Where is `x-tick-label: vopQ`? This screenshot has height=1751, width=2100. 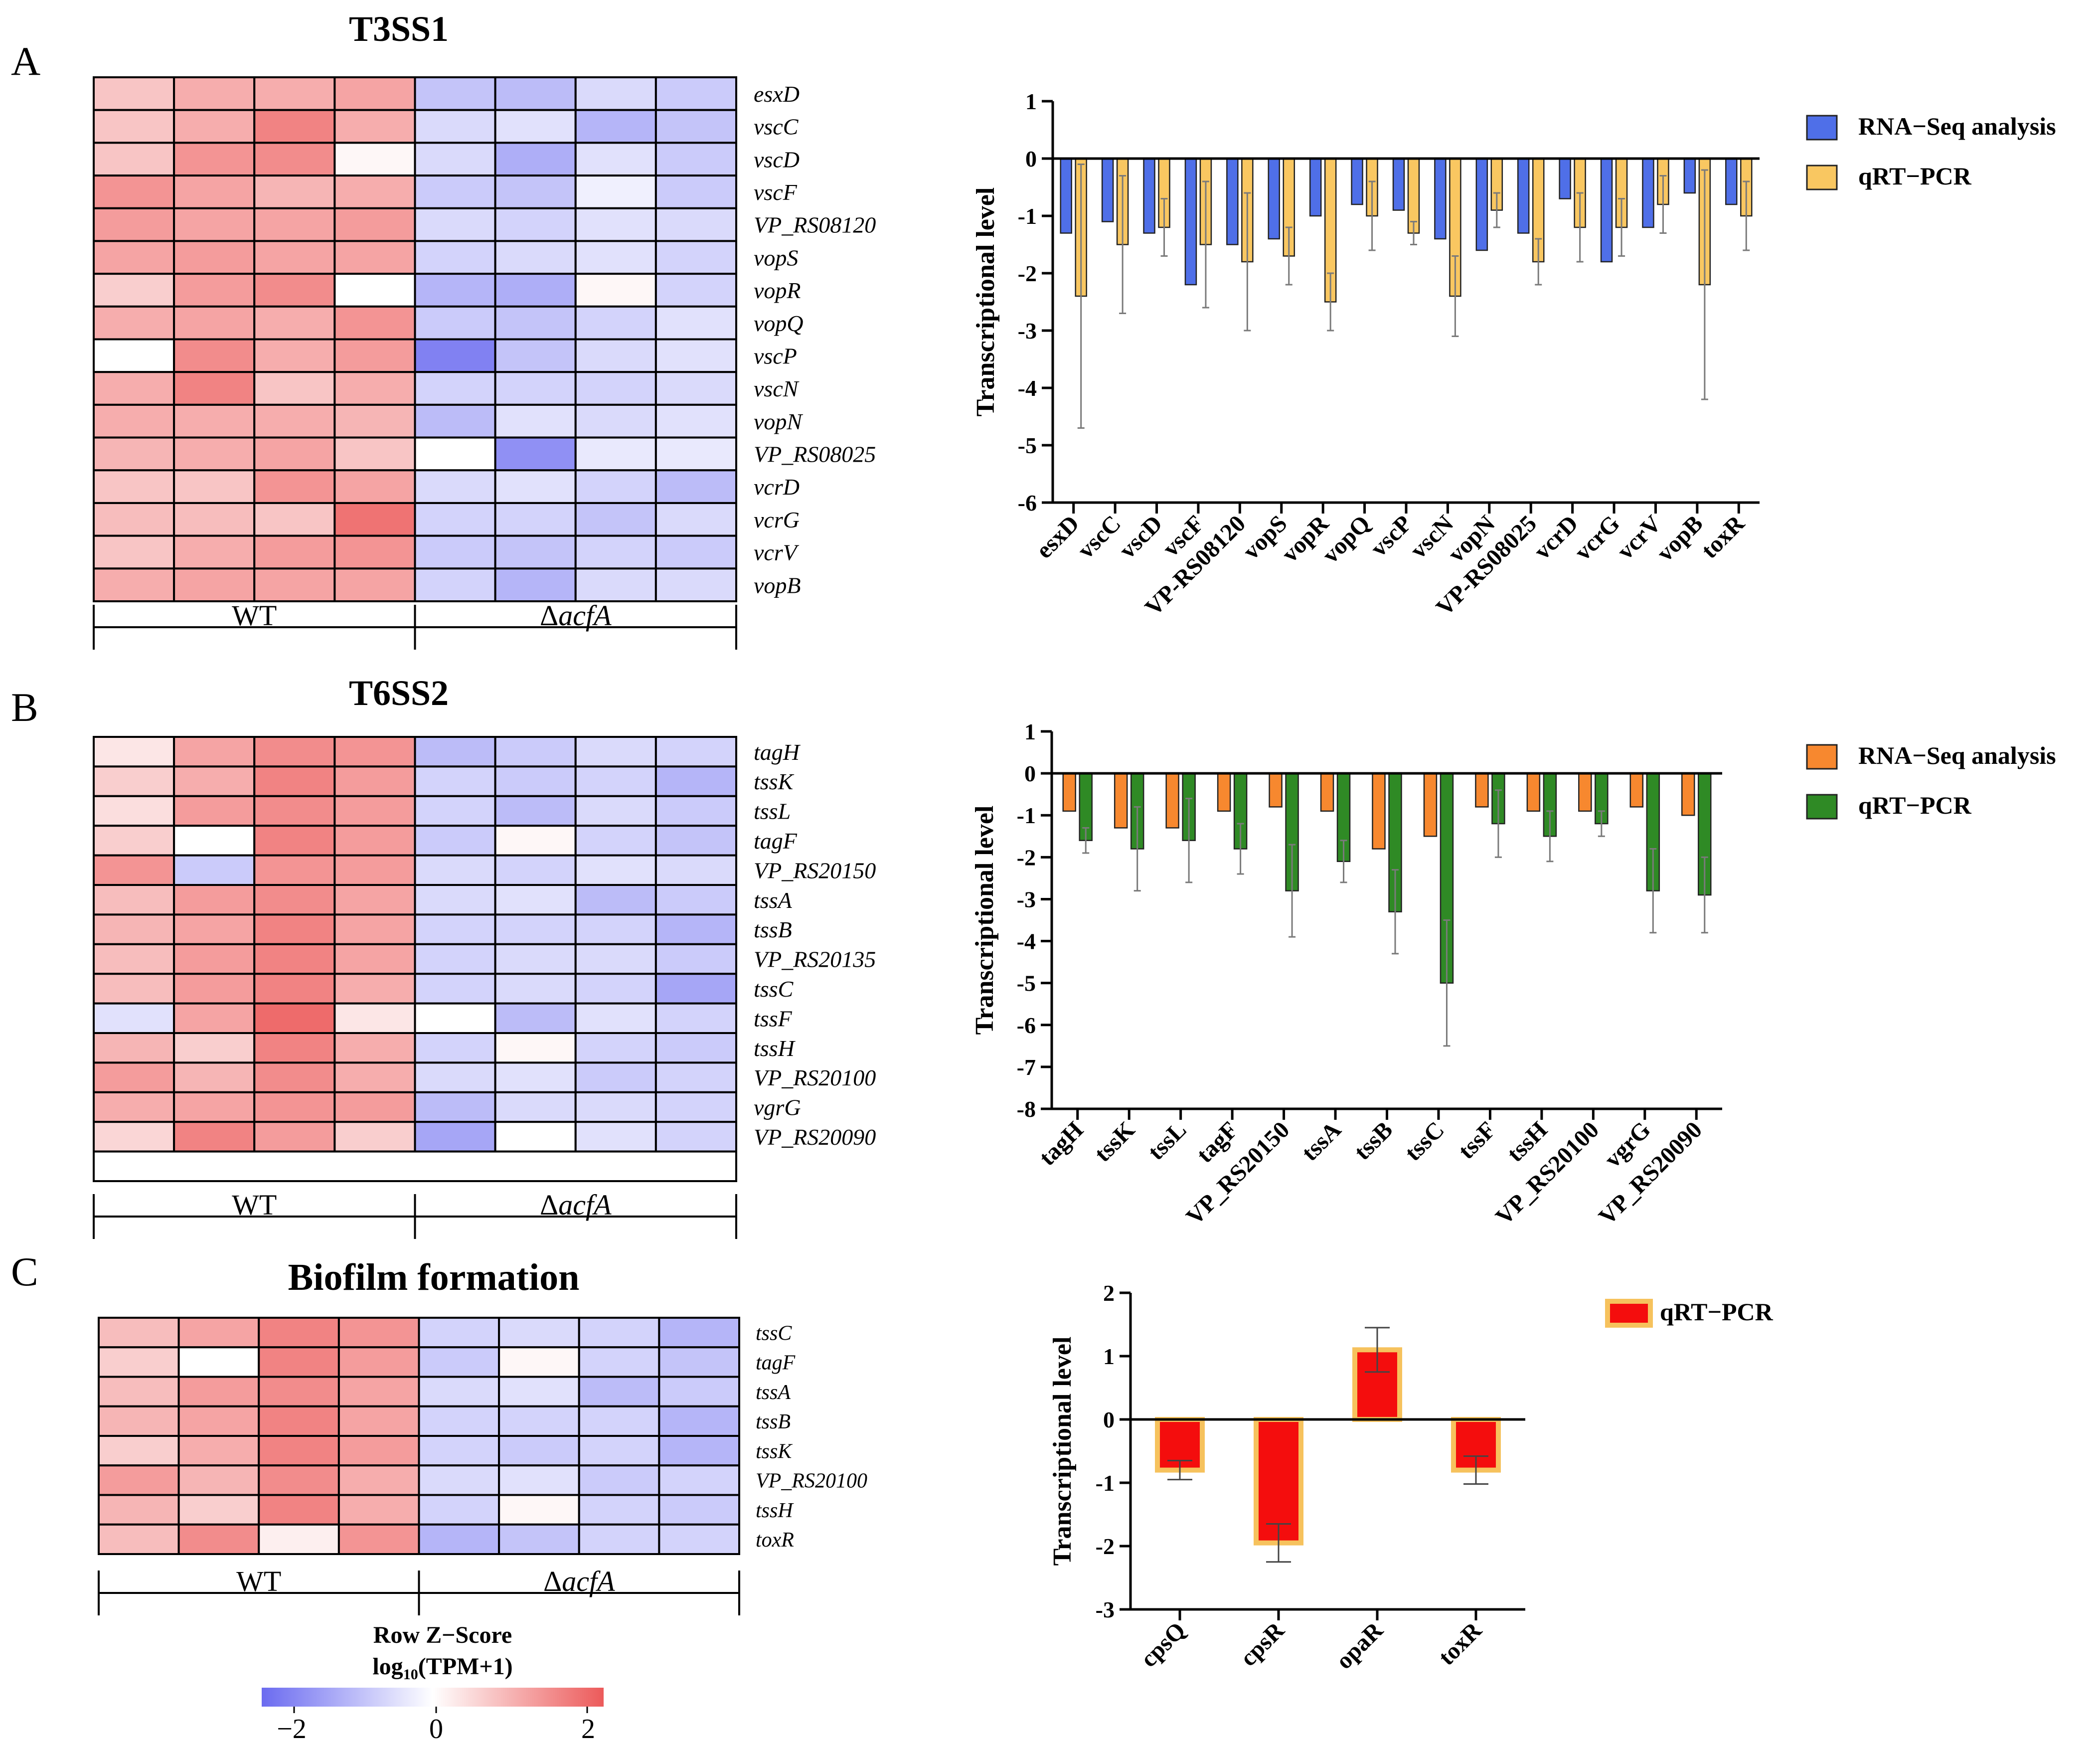 x-tick-label: vopQ is located at coordinates (1346, 539).